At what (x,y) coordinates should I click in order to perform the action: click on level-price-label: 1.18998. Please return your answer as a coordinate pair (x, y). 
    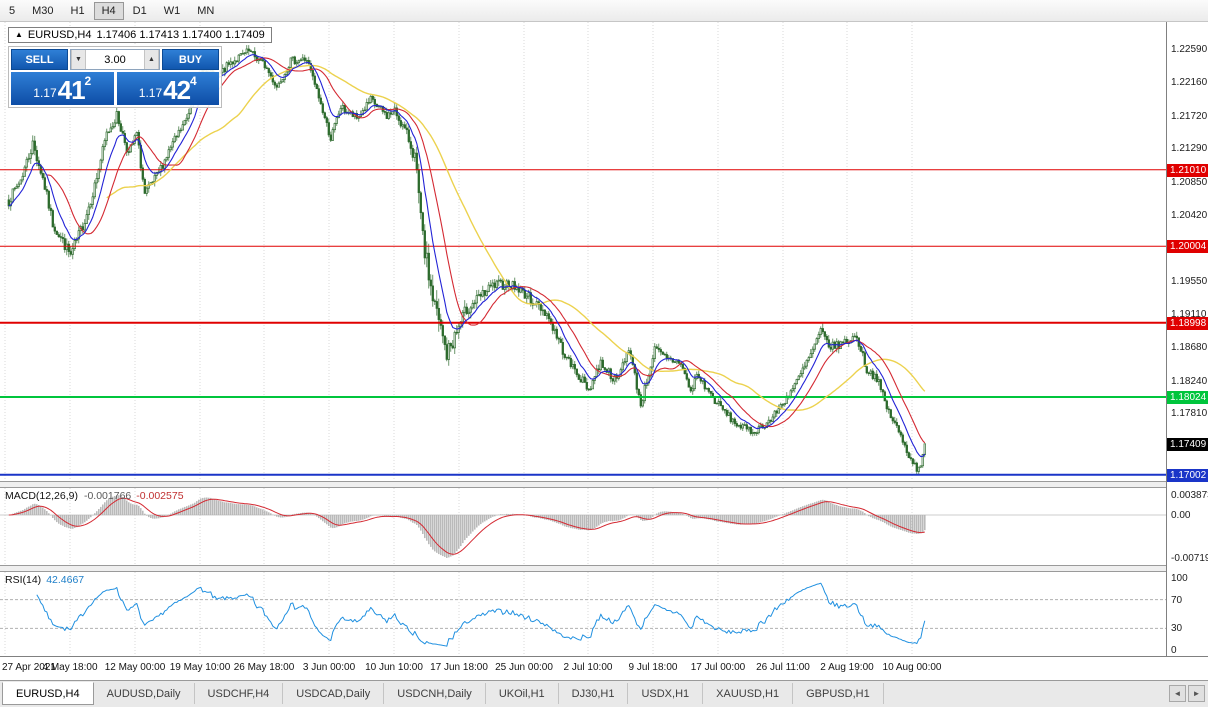
    Looking at the image, I should click on (1187, 323).